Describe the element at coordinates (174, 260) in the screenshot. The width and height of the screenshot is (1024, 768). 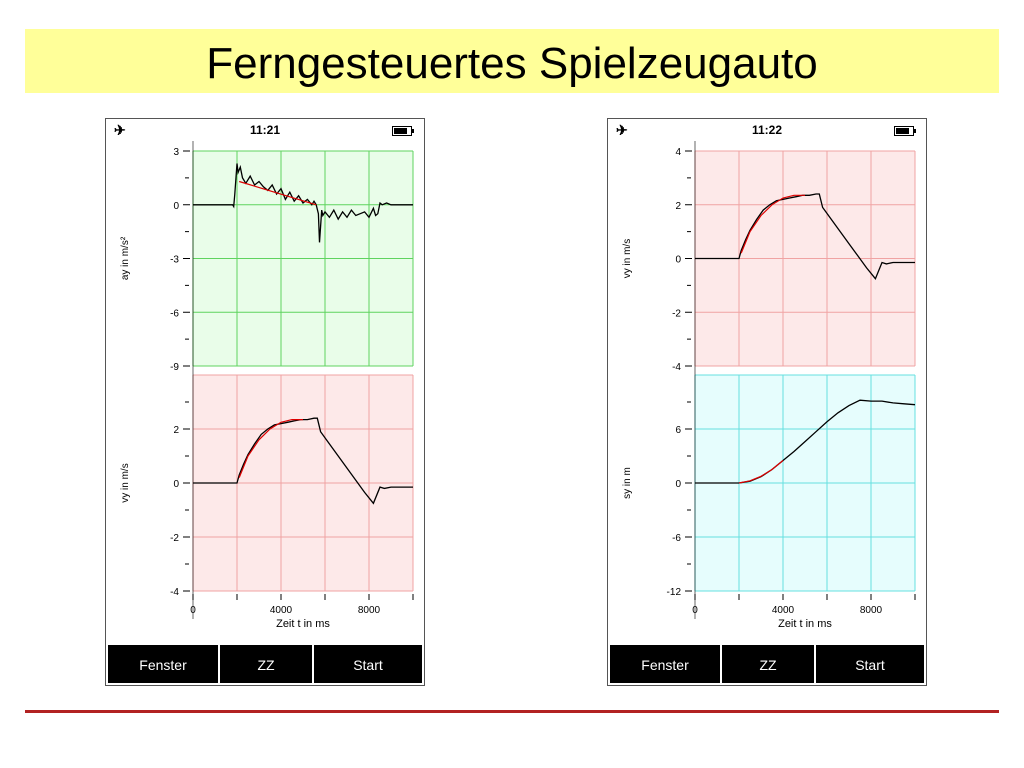
I see `y-tick-label: -3` at that location.